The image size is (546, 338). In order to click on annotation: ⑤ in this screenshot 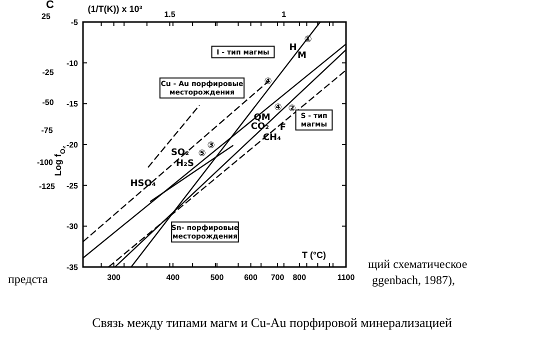, I will do `click(202, 154)`.